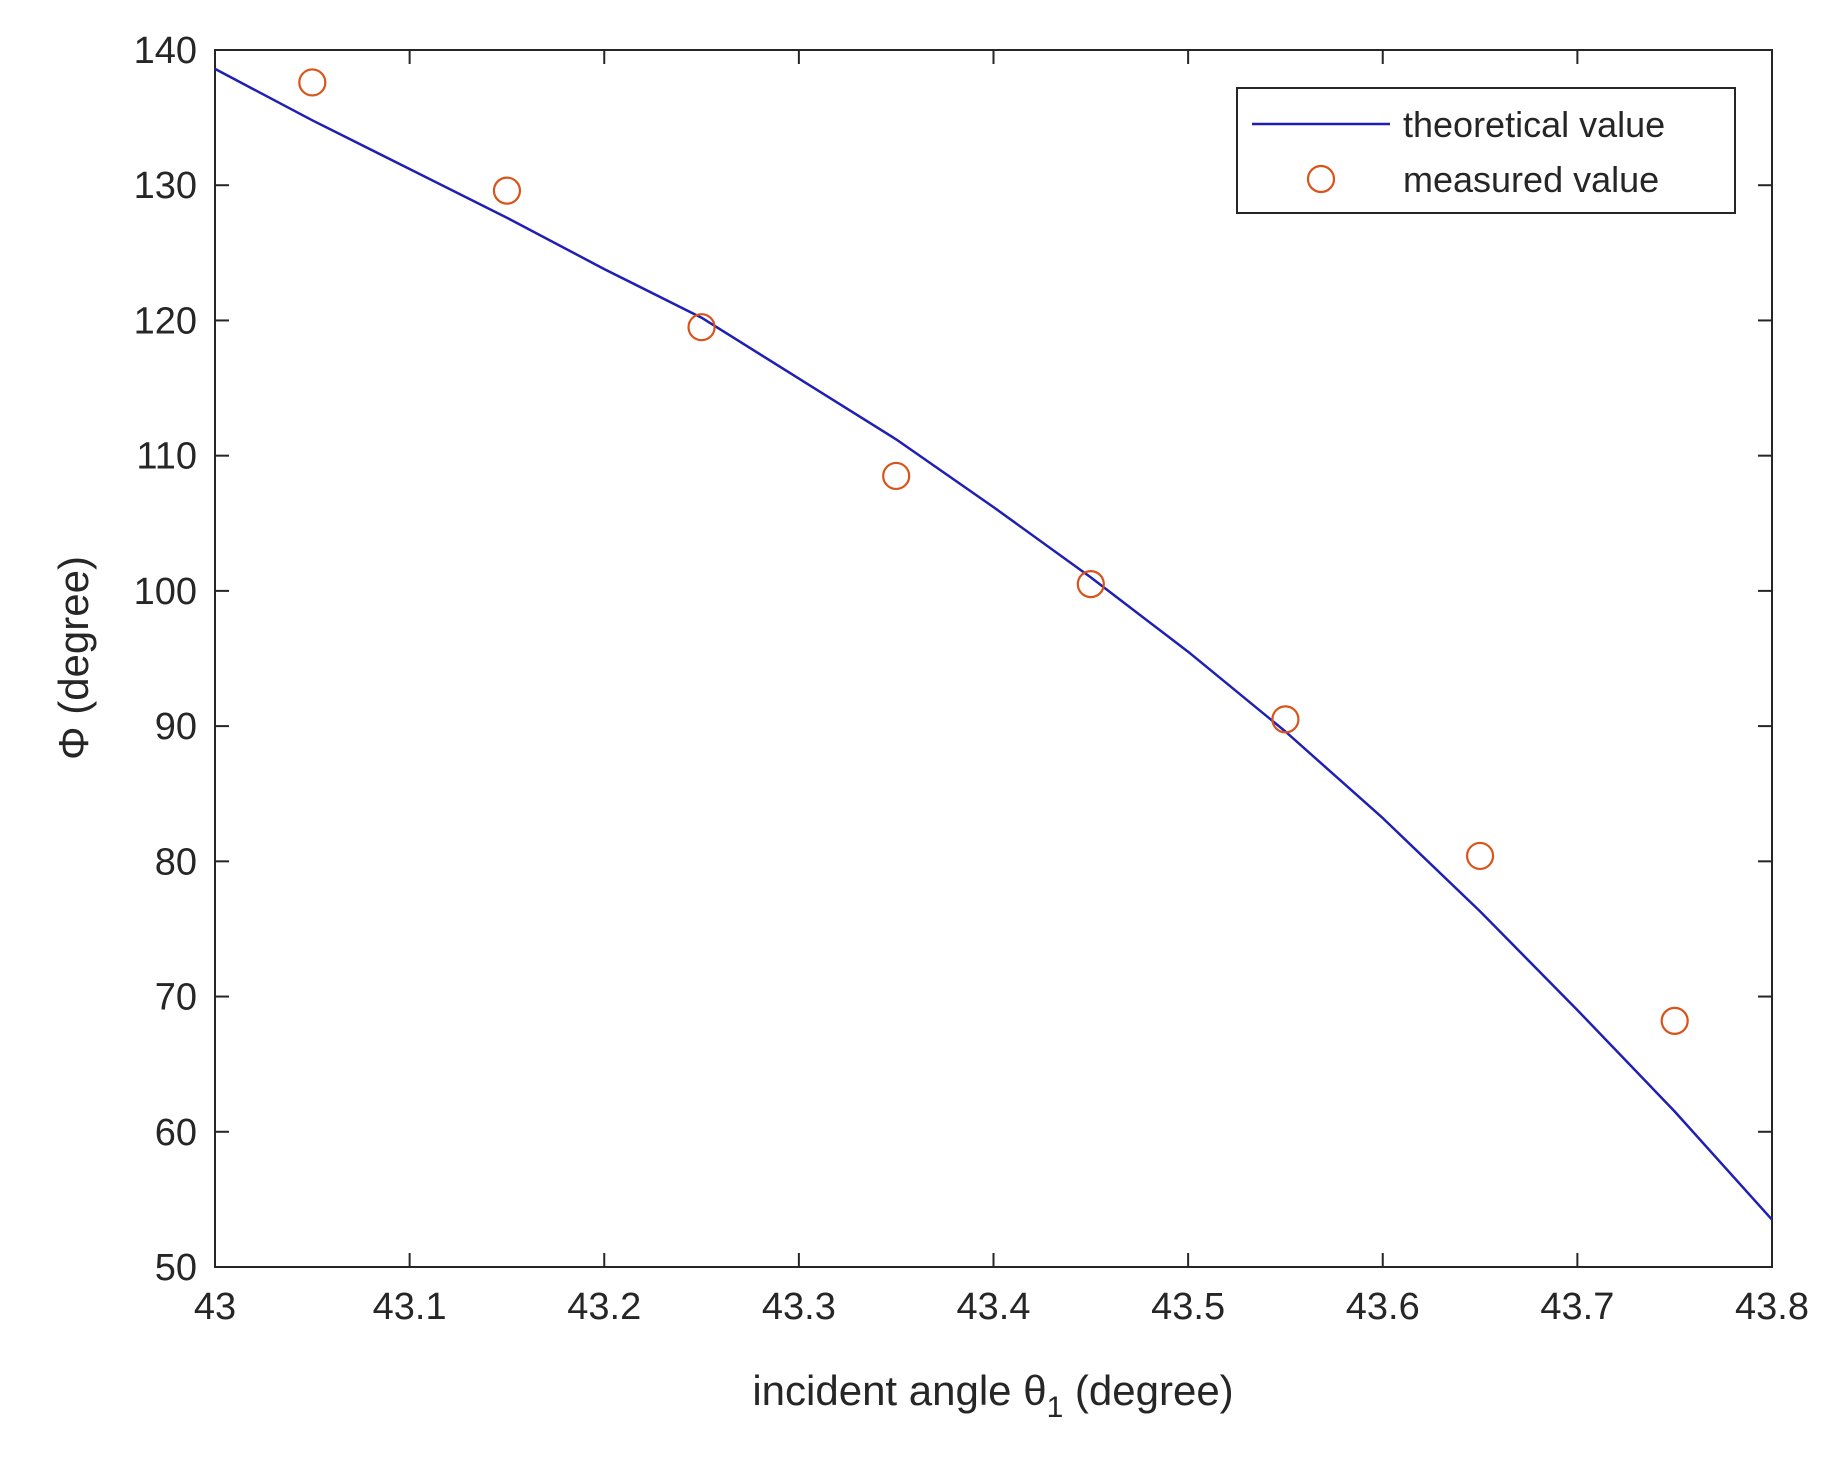 The width and height of the screenshot is (1834, 1460). Describe the element at coordinates (799, 1307) in the screenshot. I see `x-tick-label: 43.3` at that location.